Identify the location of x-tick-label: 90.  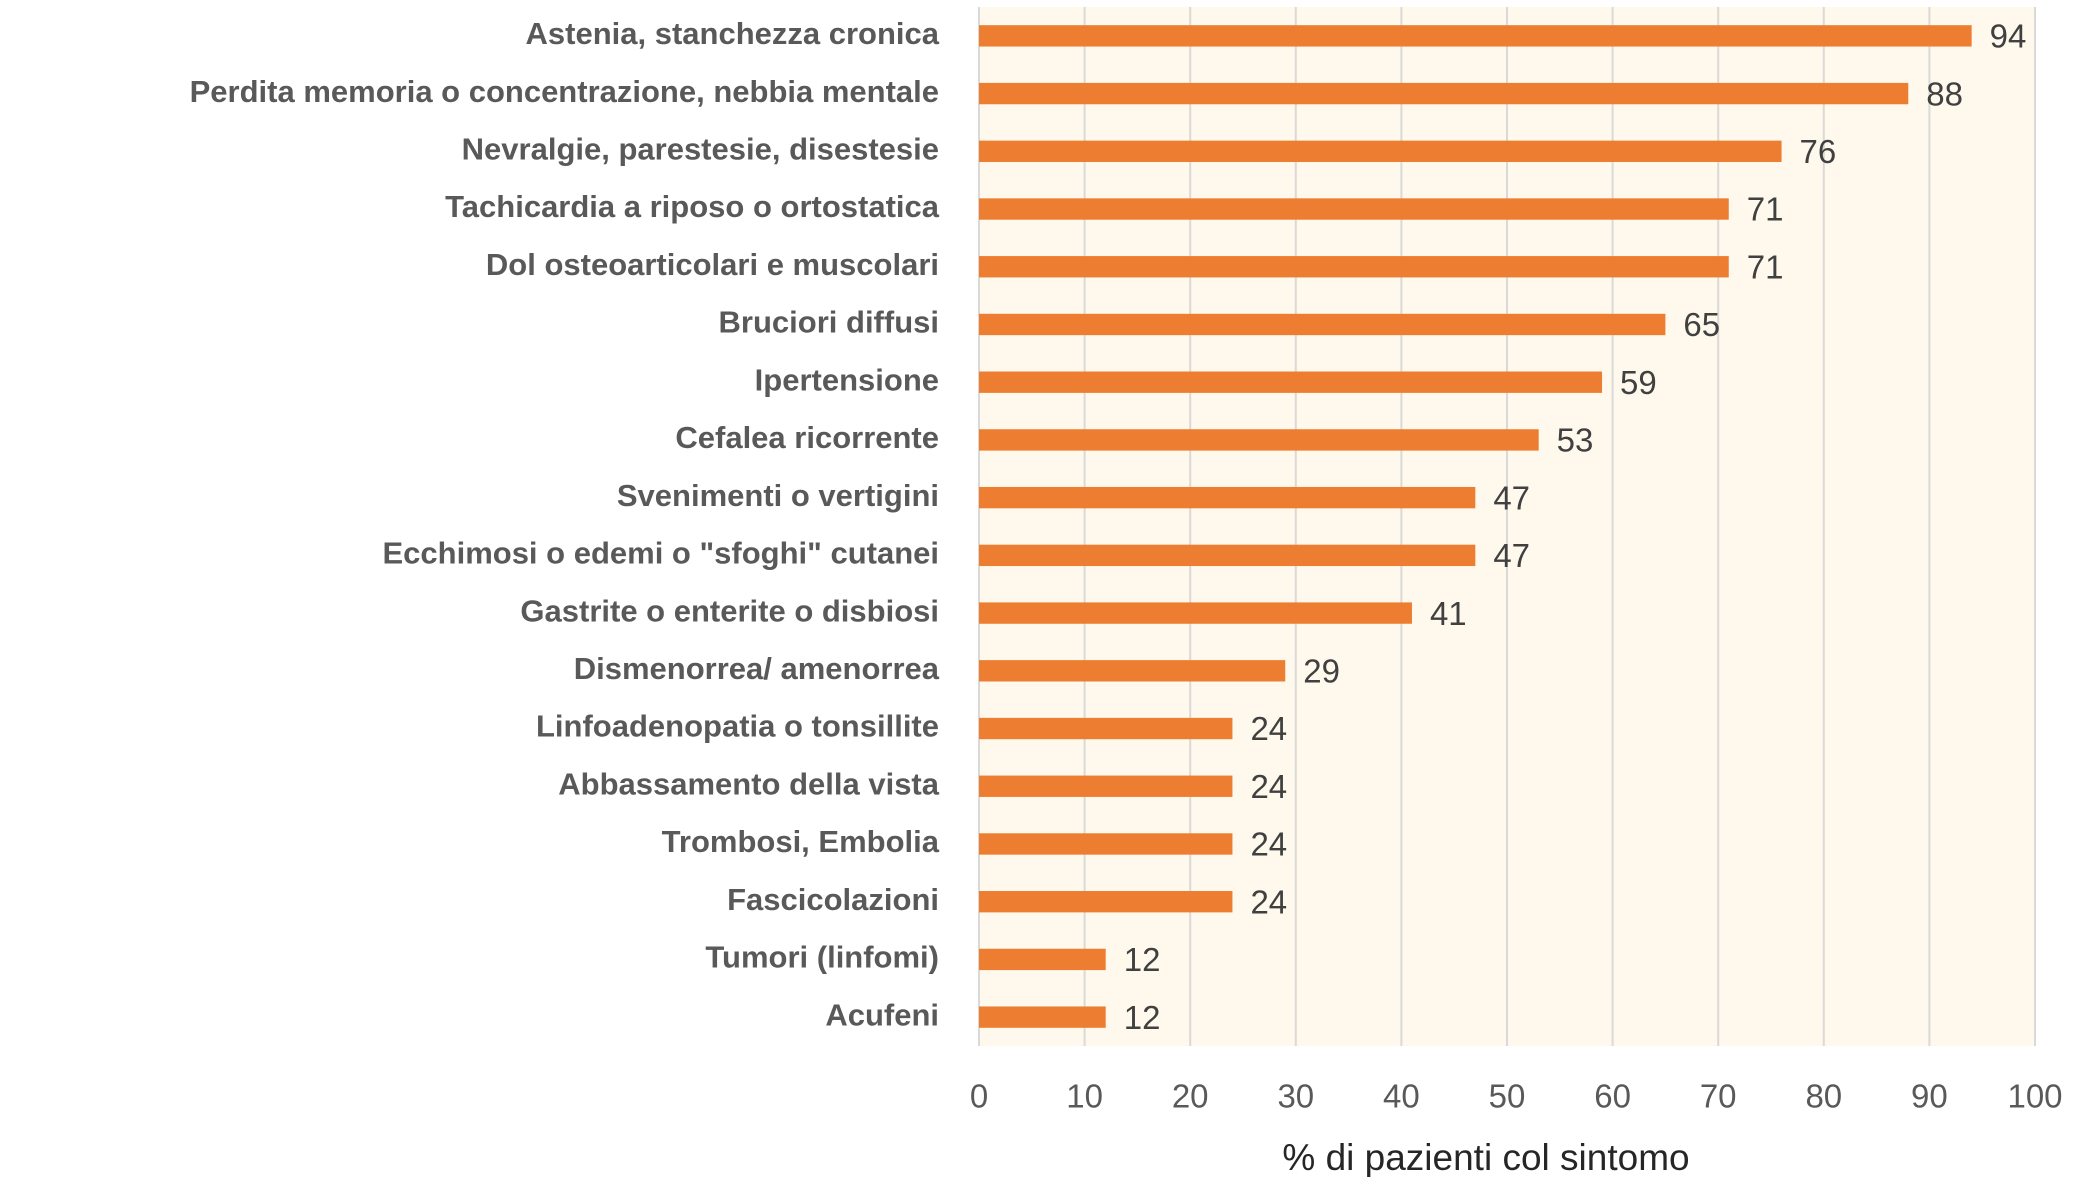
(1929, 1096).